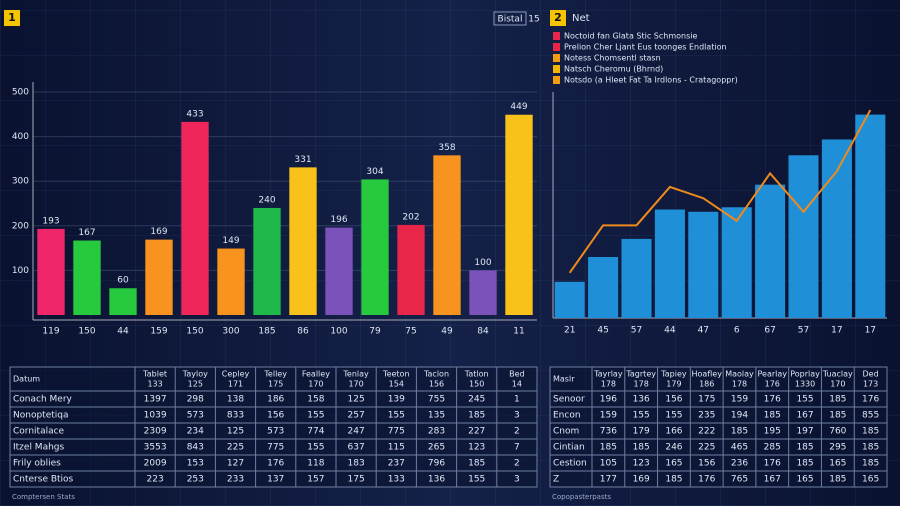 This screenshot has width=900, height=506. What do you see at coordinates (39, 448) in the screenshot?
I see `table-cell: Itzel Mahgs` at bounding box center [39, 448].